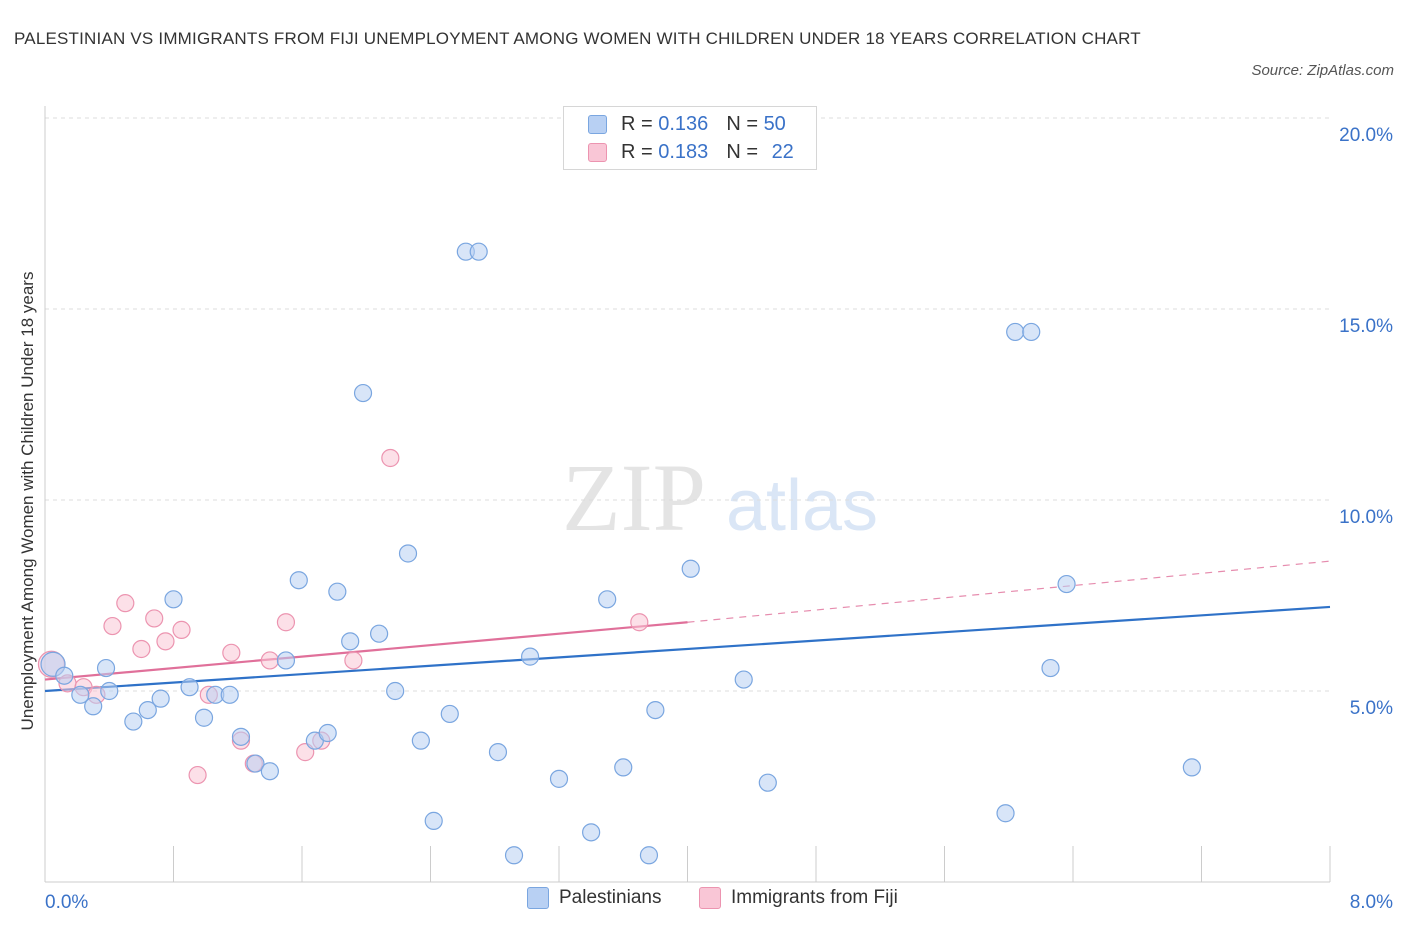 The height and width of the screenshot is (930, 1406). What do you see at coordinates (1009, 591) in the screenshot?
I see `trendline-fiji-extension` at bounding box center [1009, 591].